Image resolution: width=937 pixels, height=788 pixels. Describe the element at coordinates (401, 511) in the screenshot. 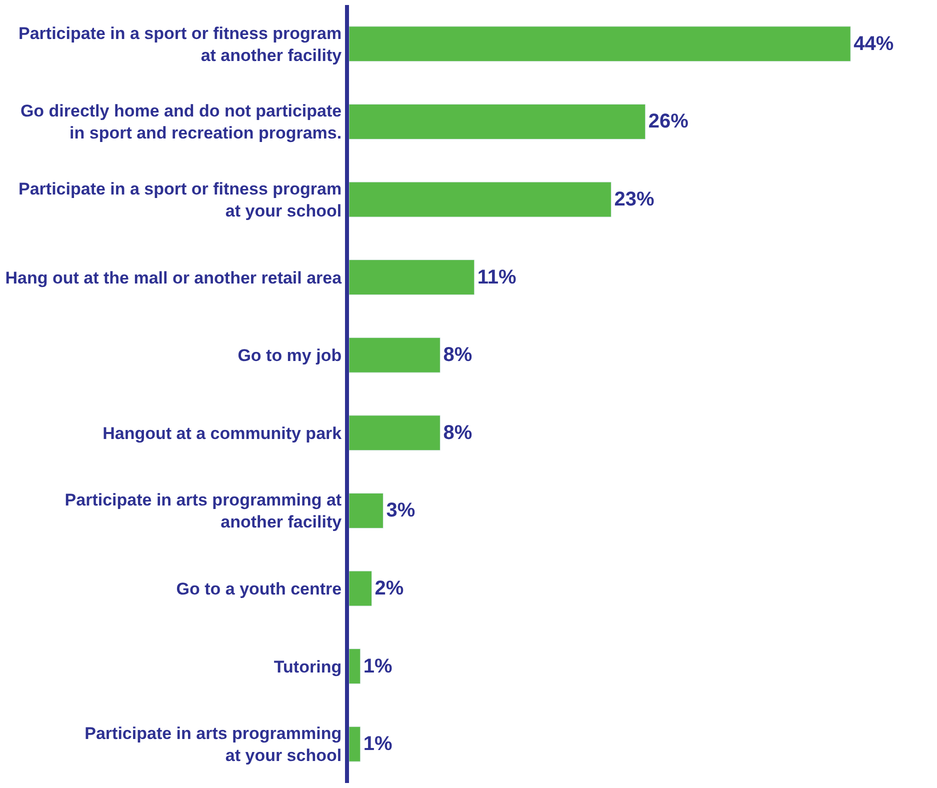

I see `data-label: 3%` at that location.